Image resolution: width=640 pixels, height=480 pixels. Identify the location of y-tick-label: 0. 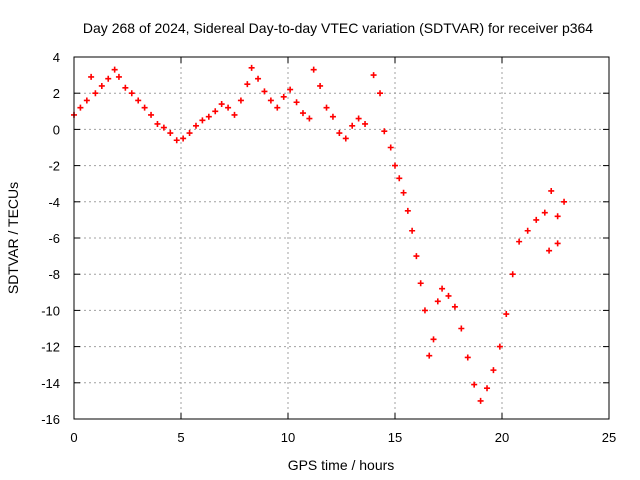
(56, 129).